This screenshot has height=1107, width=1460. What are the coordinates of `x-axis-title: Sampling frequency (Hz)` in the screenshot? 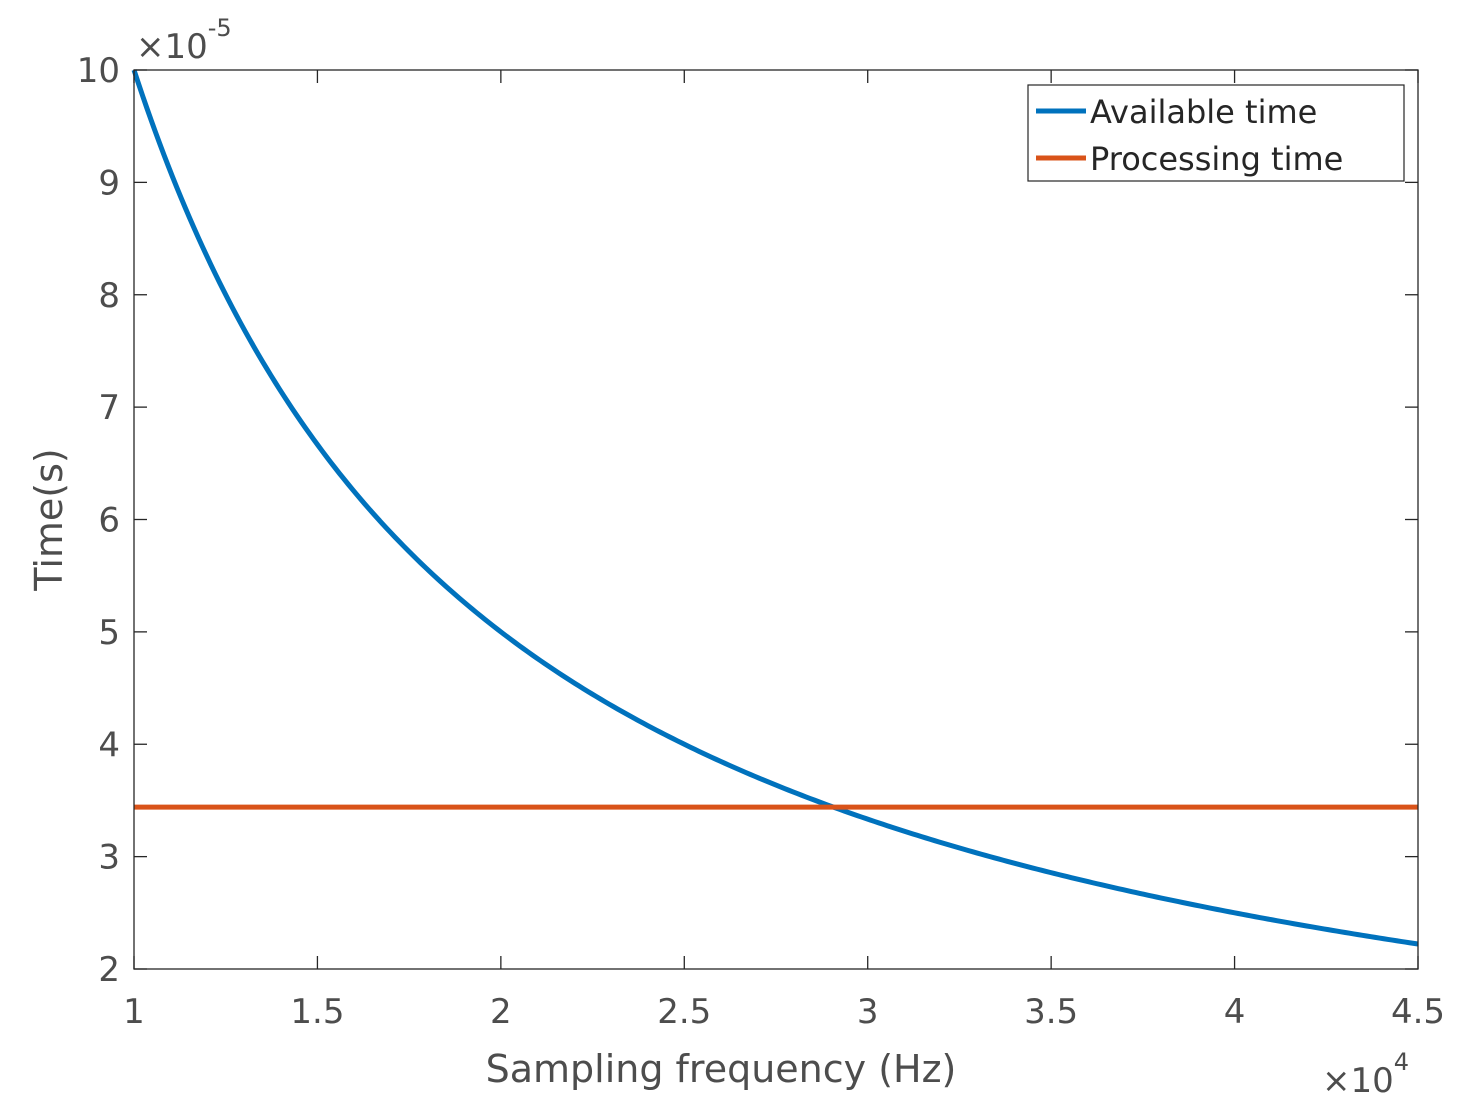 It's located at (721, 1069).